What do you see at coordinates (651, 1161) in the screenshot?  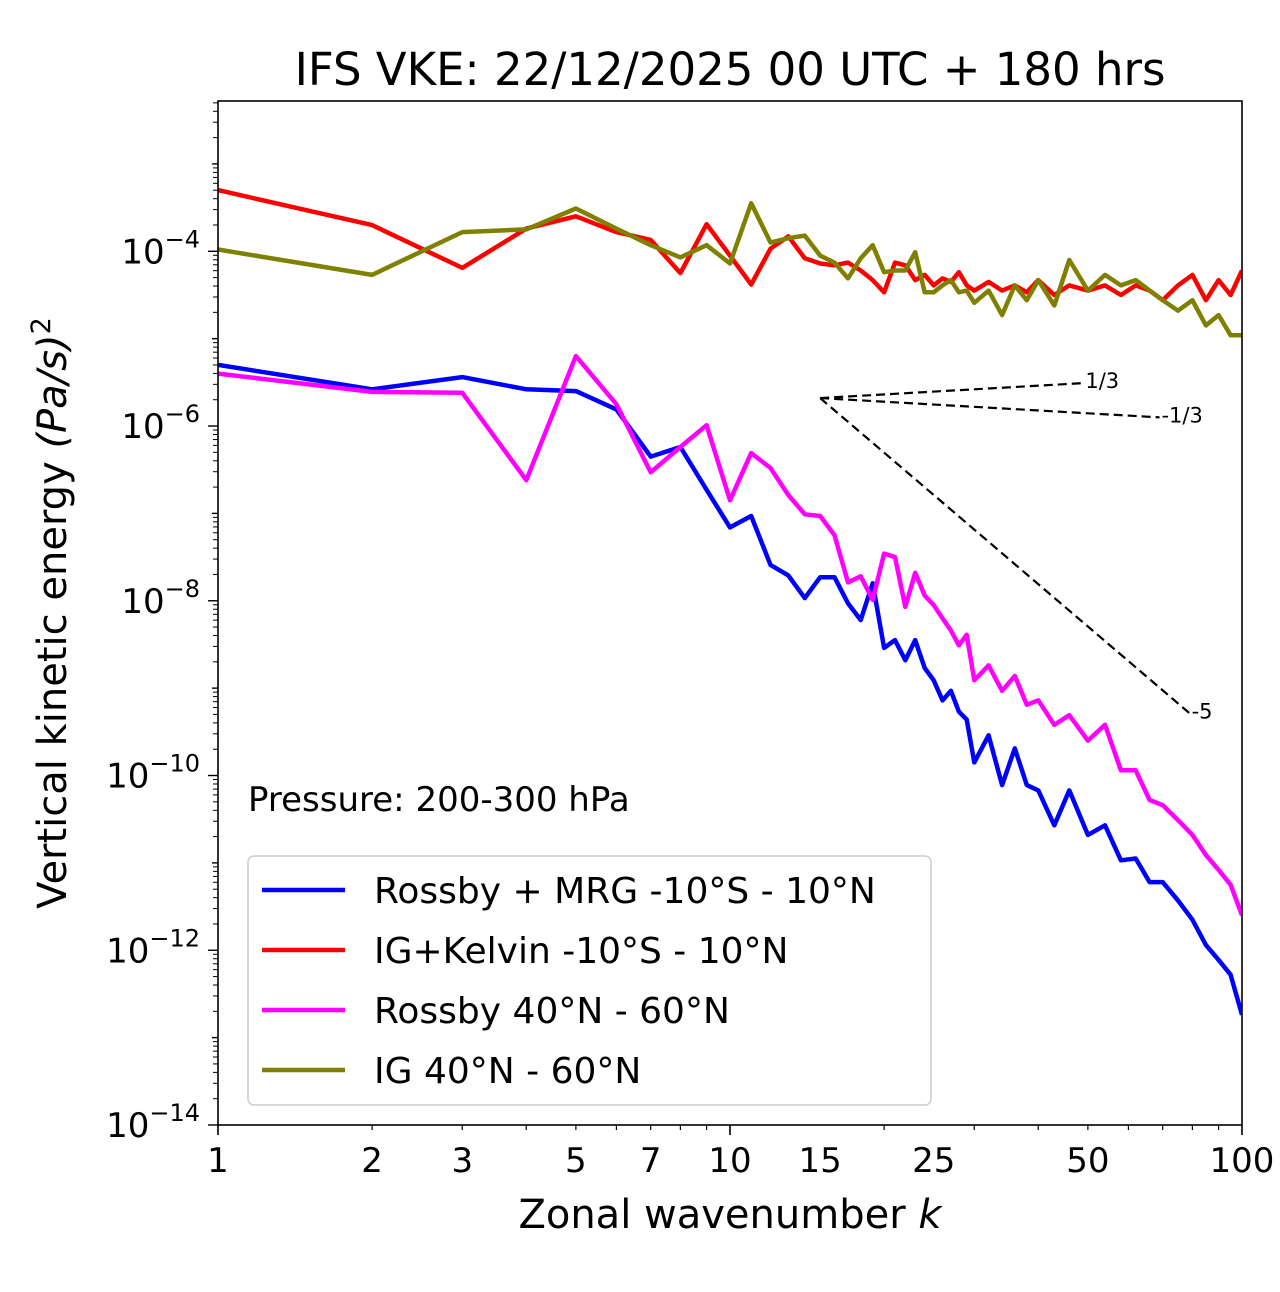 I see `x-tick-label: 7` at bounding box center [651, 1161].